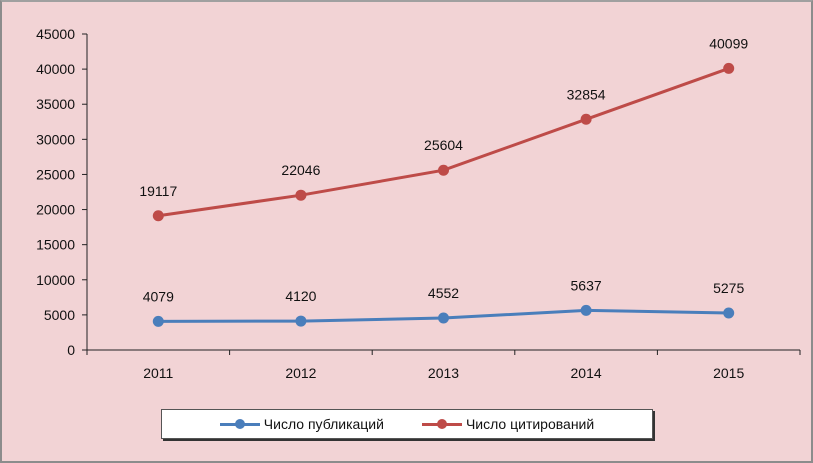  I want to click on x-tick-label: 2013, so click(443, 373).